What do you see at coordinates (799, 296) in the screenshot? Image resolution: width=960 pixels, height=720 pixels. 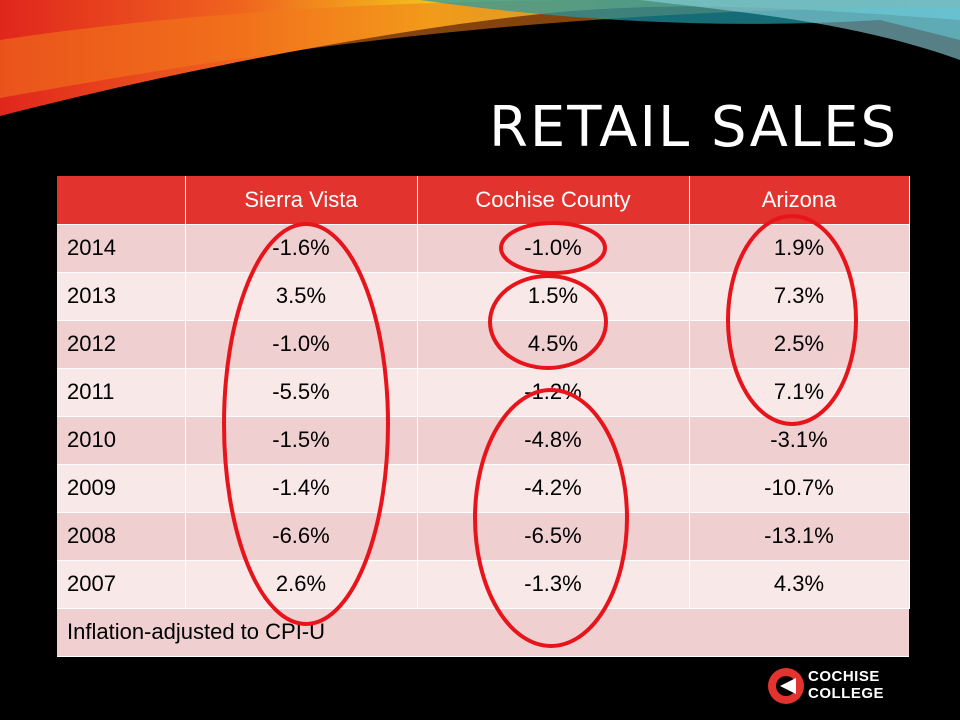 I see `arizona-cell: 7.3%` at bounding box center [799, 296].